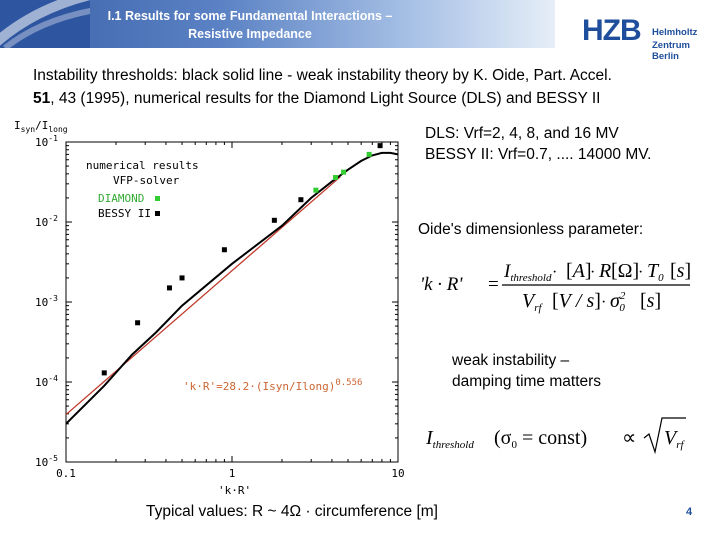 This screenshot has height=540, width=720. What do you see at coordinates (441, 284) in the screenshot?
I see `formula1-lhs: 'k · R'` at bounding box center [441, 284].